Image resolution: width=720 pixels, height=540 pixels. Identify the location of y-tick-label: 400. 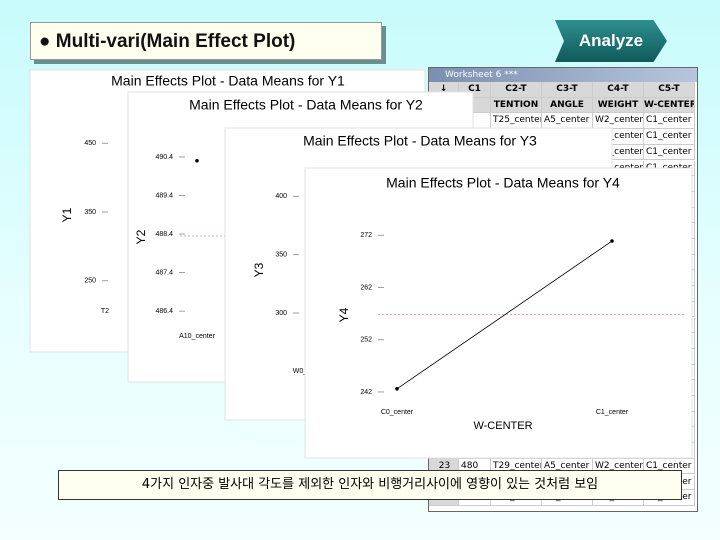
(281, 196).